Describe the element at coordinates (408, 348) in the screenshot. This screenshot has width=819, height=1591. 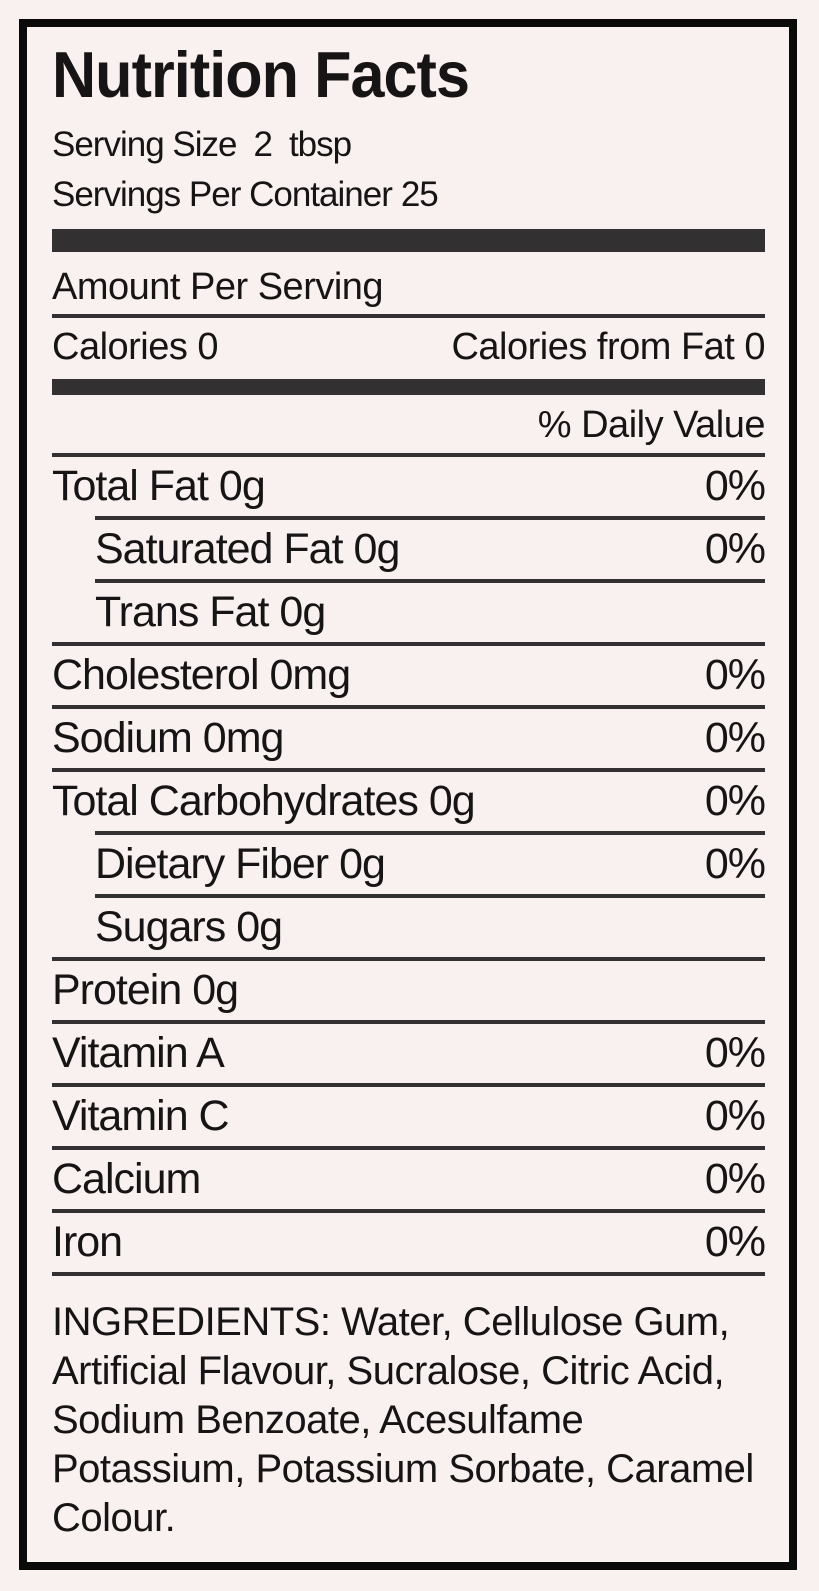
I see `calories-row: Calories 0 Calories from Fat 0` at that location.